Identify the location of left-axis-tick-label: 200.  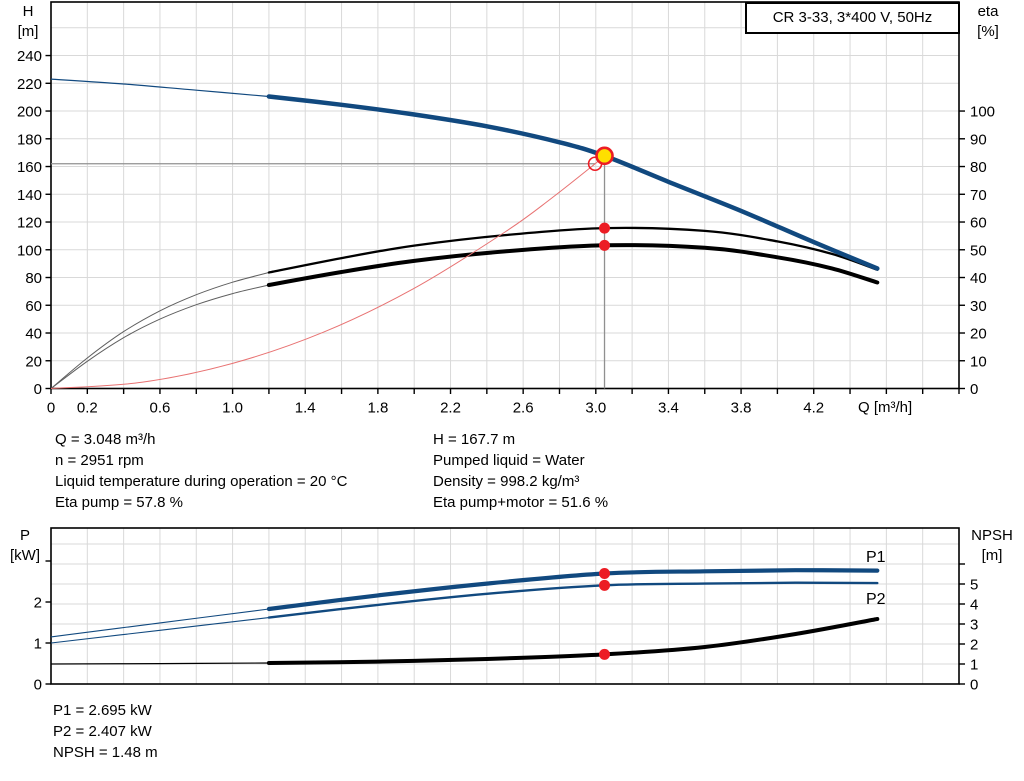
(29, 112).